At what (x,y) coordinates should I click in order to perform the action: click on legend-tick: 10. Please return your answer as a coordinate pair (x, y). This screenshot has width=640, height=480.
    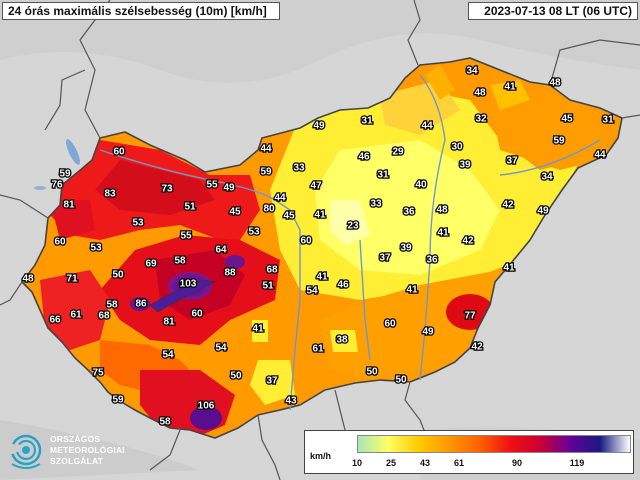
    Looking at the image, I should click on (357, 463).